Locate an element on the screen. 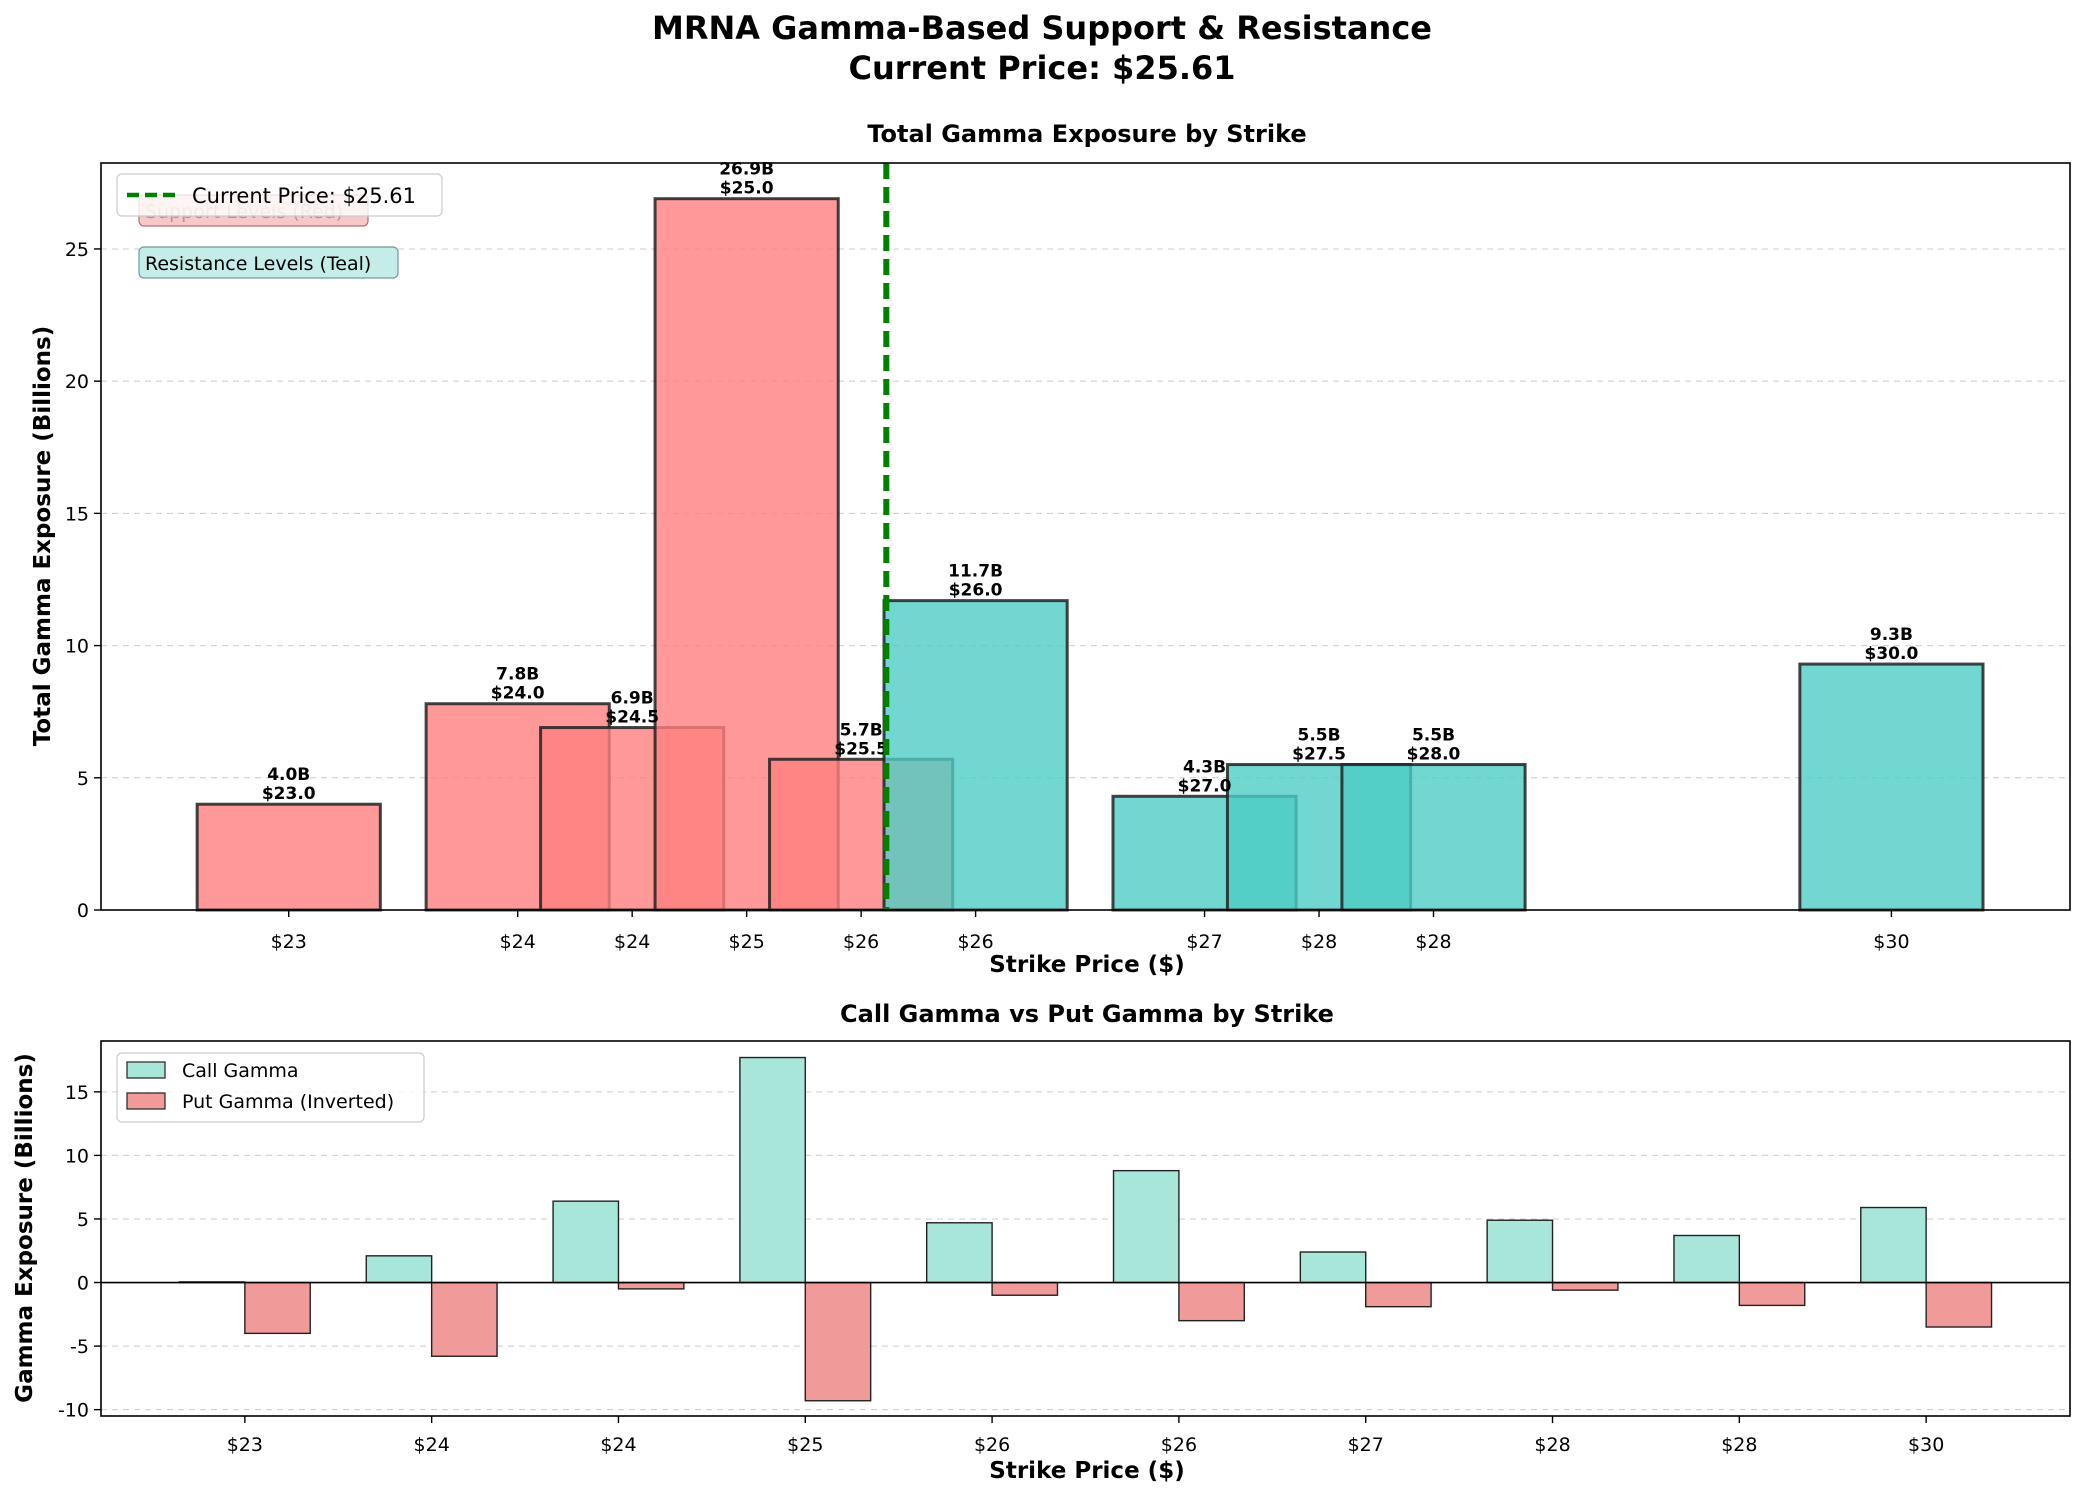  top-bar-value-label: 9.3B is located at coordinates (1891, 635).